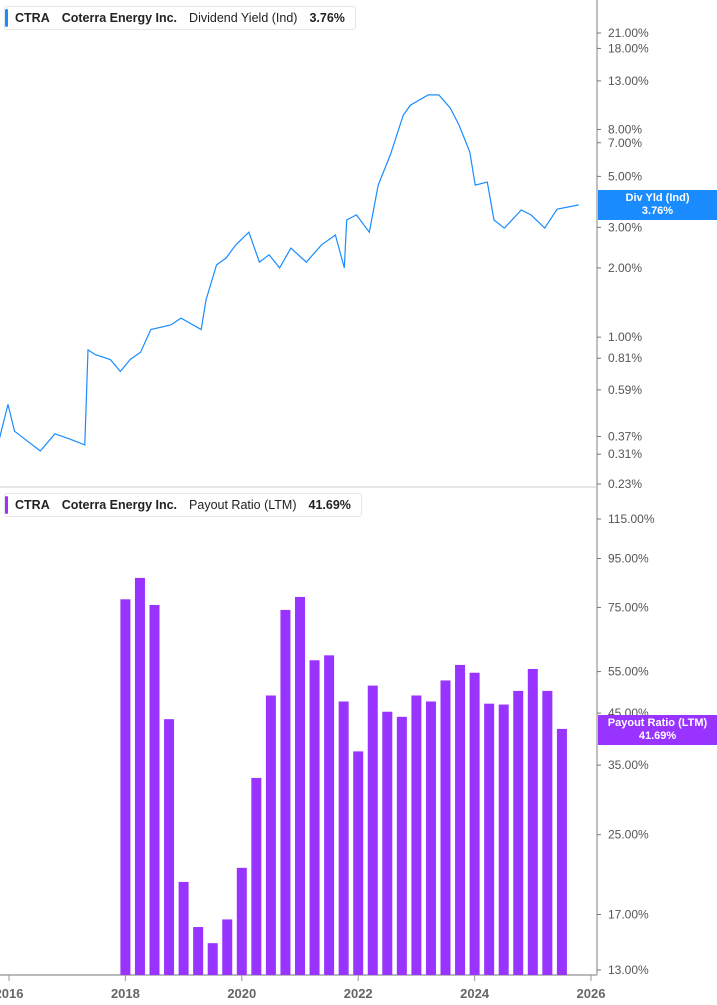 The image size is (717, 1005). I want to click on yield-y-tick-label: 18.00%, so click(628, 48).